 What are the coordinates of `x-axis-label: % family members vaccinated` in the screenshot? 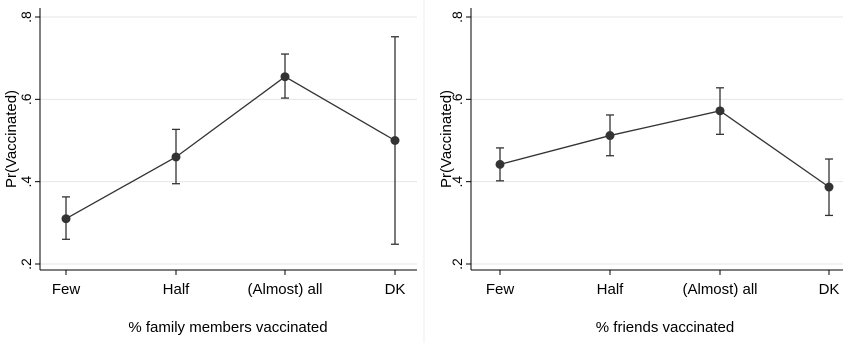 It's located at (227, 327).